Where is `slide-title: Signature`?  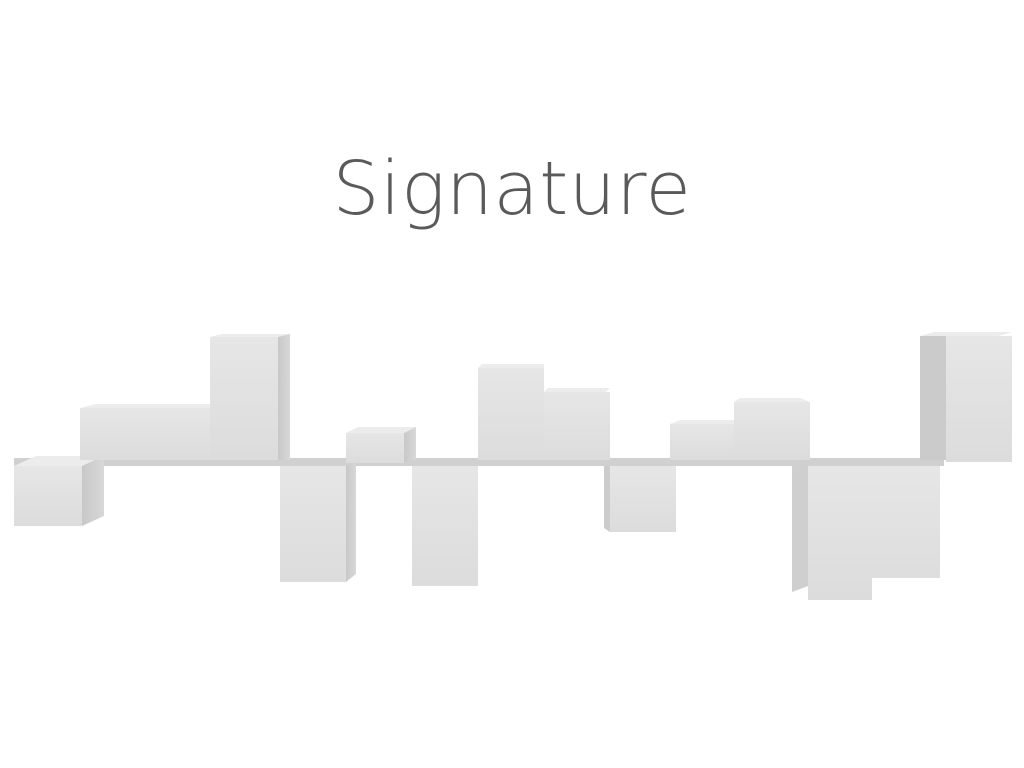 slide-title: Signature is located at coordinates (512, 189).